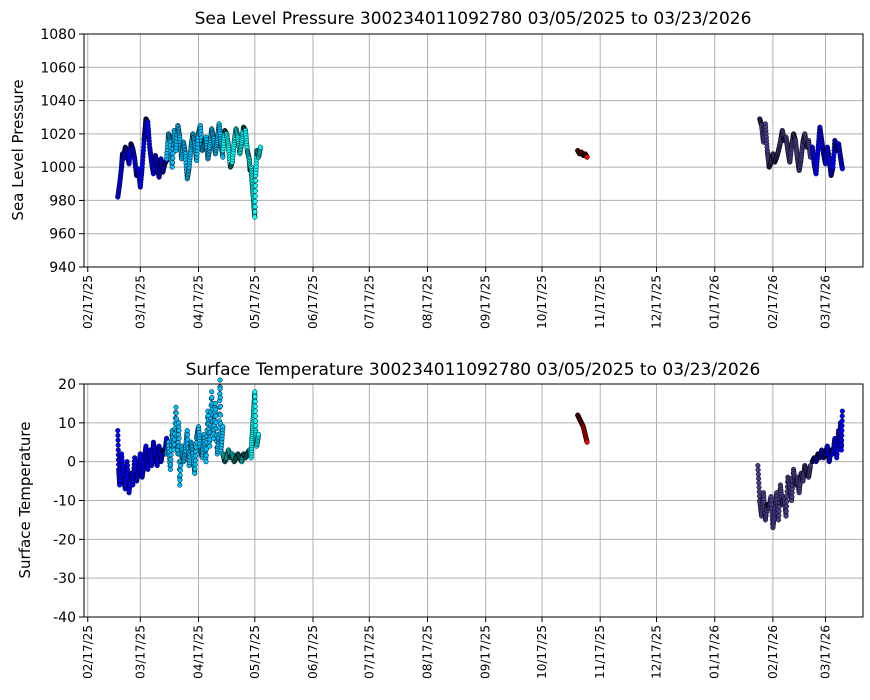  I want to click on y-tick-label: 1020, so click(58, 135).